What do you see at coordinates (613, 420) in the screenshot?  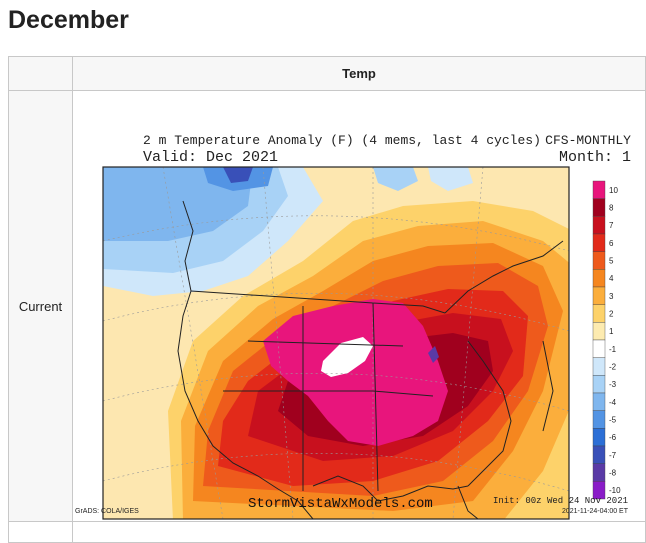 I see `legend-label: -5` at bounding box center [613, 420].